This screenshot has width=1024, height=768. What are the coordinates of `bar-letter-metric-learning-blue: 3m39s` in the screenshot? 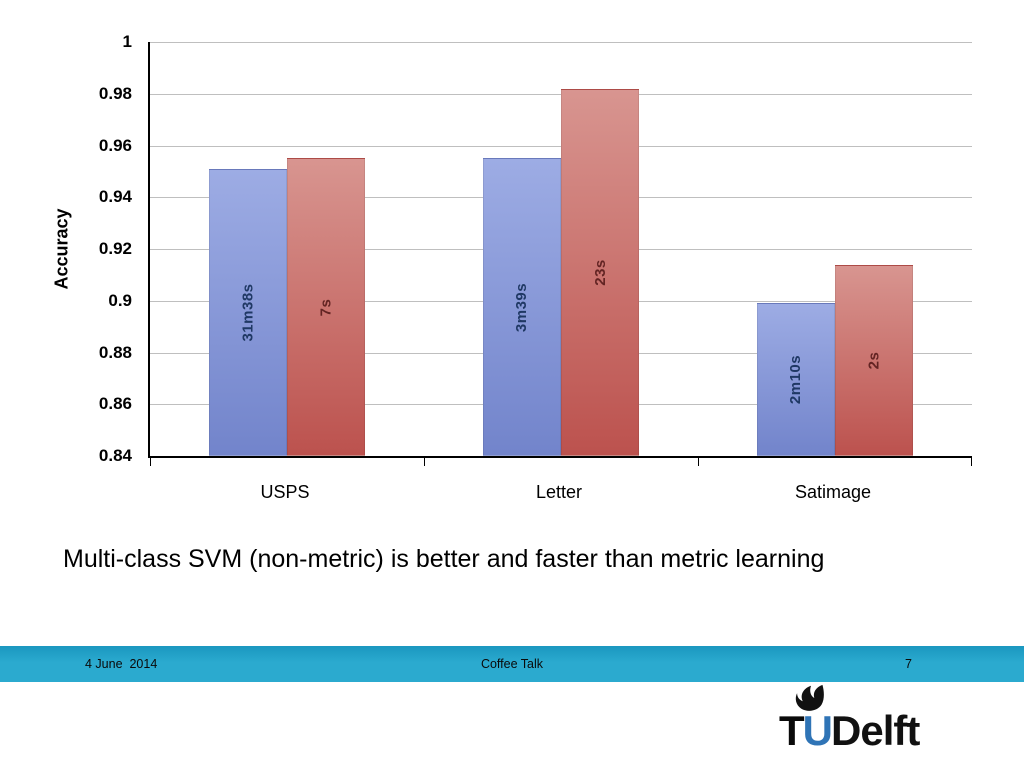 It's located at (522, 307).